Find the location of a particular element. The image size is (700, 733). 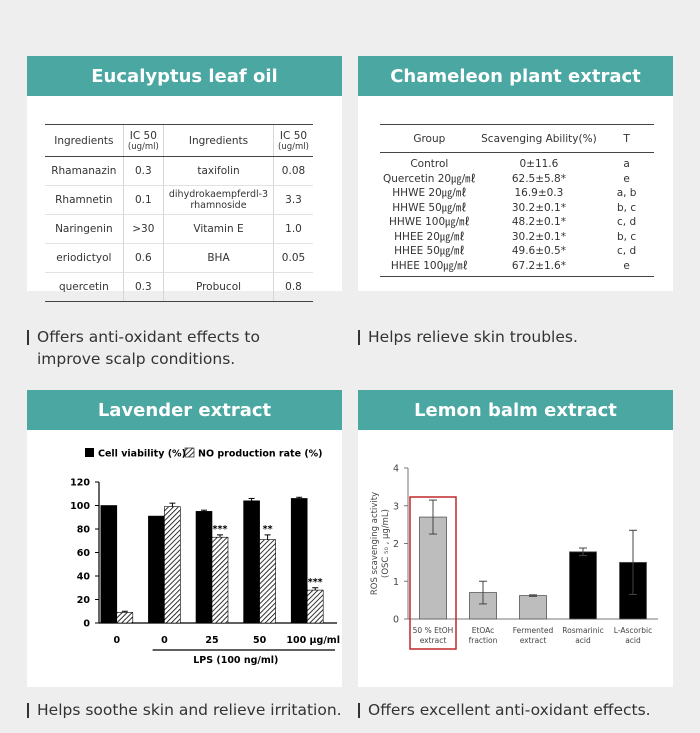

x-tick-label: 50 % EtOH is located at coordinates (433, 630).